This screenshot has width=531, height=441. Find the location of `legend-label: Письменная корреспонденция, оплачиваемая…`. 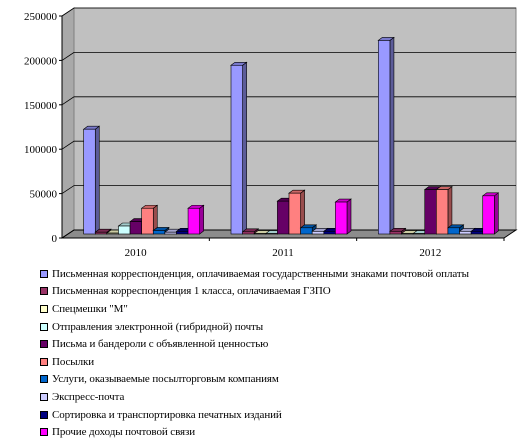

legend-label: Письменная корреспонденция, оплачиваемая… is located at coordinates (260, 273).